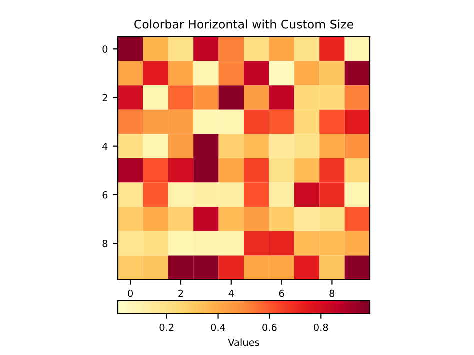 Image resolution: width=474 pixels, height=355 pixels. What do you see at coordinates (281, 294) in the screenshot?
I see `x-tick-label: 6` at bounding box center [281, 294].